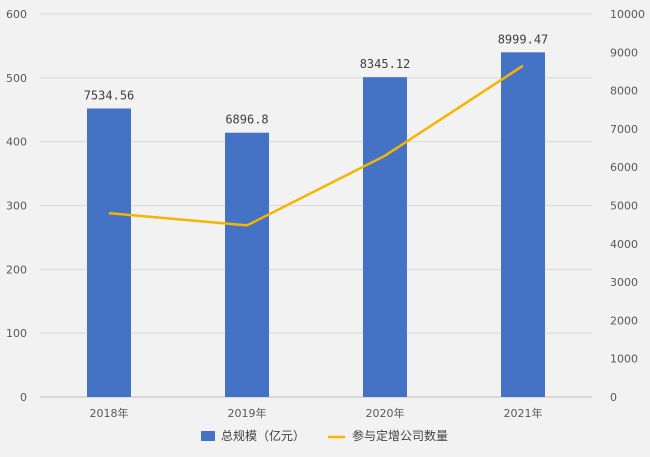 Image resolution: width=650 pixels, height=457 pixels. Describe the element at coordinates (23, 397) in the screenshot. I see `left-axis-tick-label: 0` at that location.